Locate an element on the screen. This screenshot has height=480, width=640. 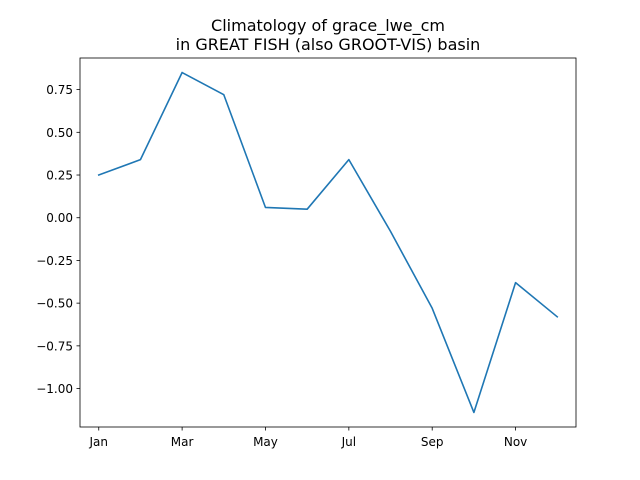
y-tick-label: −0.25 is located at coordinates (54, 261).